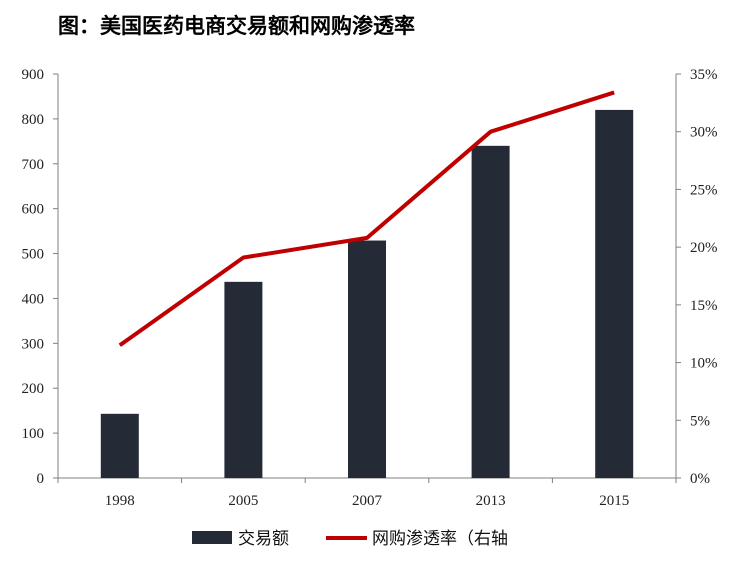 The width and height of the screenshot is (748, 564). What do you see at coordinates (212, 537) in the screenshot?
I see `legend-bar-swatch` at bounding box center [212, 537].